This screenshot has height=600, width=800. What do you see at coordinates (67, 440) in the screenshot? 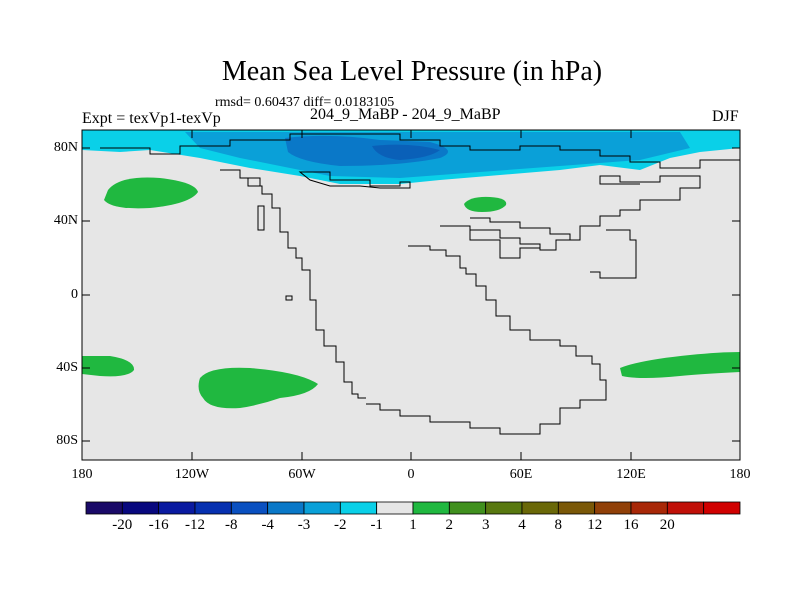
I see `y-tick-label: 80S` at bounding box center [67, 440].